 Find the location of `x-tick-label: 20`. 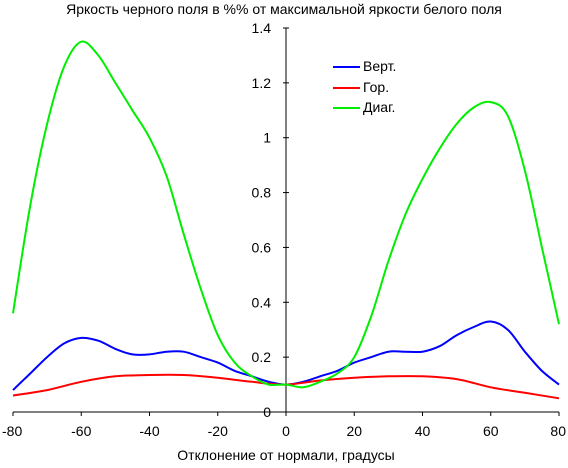

x-tick-label: 20 is located at coordinates (354, 431).